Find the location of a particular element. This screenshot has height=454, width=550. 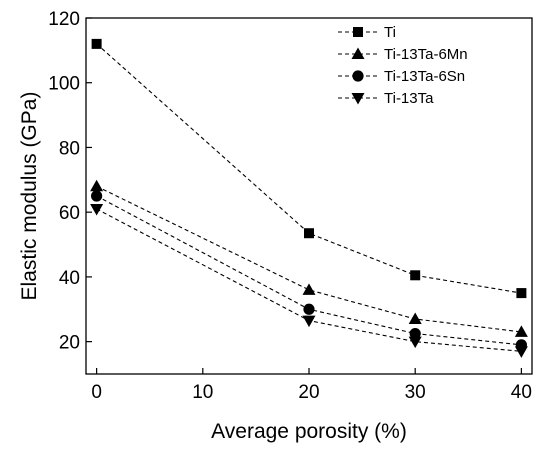

legend-item-ti: Ti is located at coordinates (367, 32).